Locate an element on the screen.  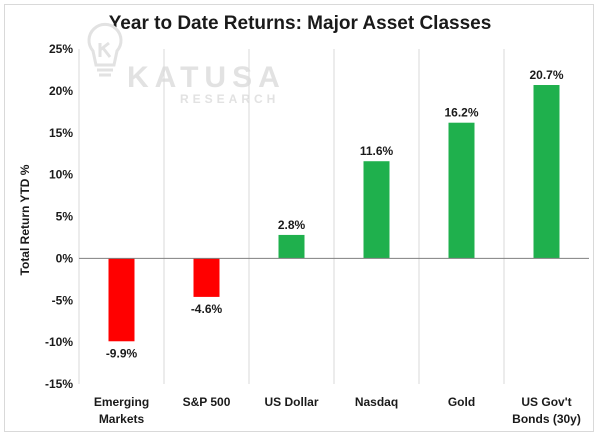
data-label: 2.8% is located at coordinates (292, 225).